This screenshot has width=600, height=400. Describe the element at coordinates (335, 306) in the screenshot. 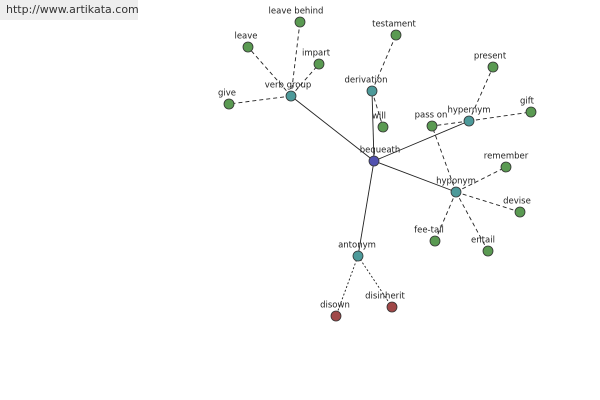

I see `word-label: disown` at that location.